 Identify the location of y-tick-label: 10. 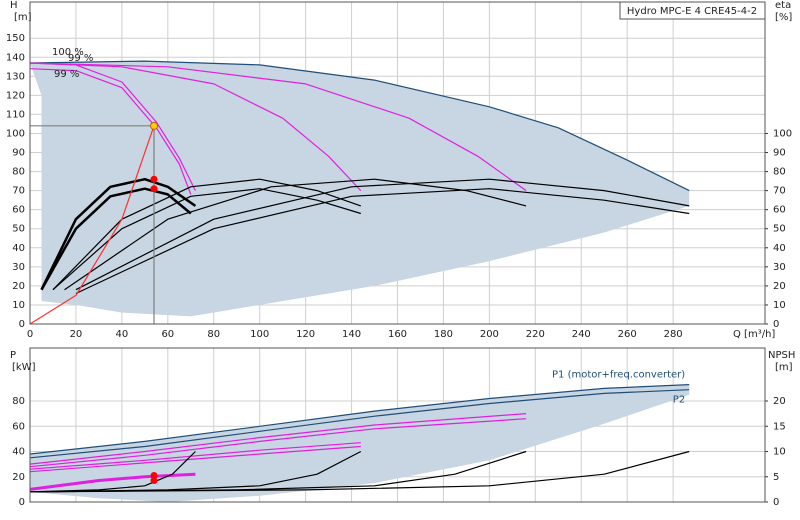
(18, 305).